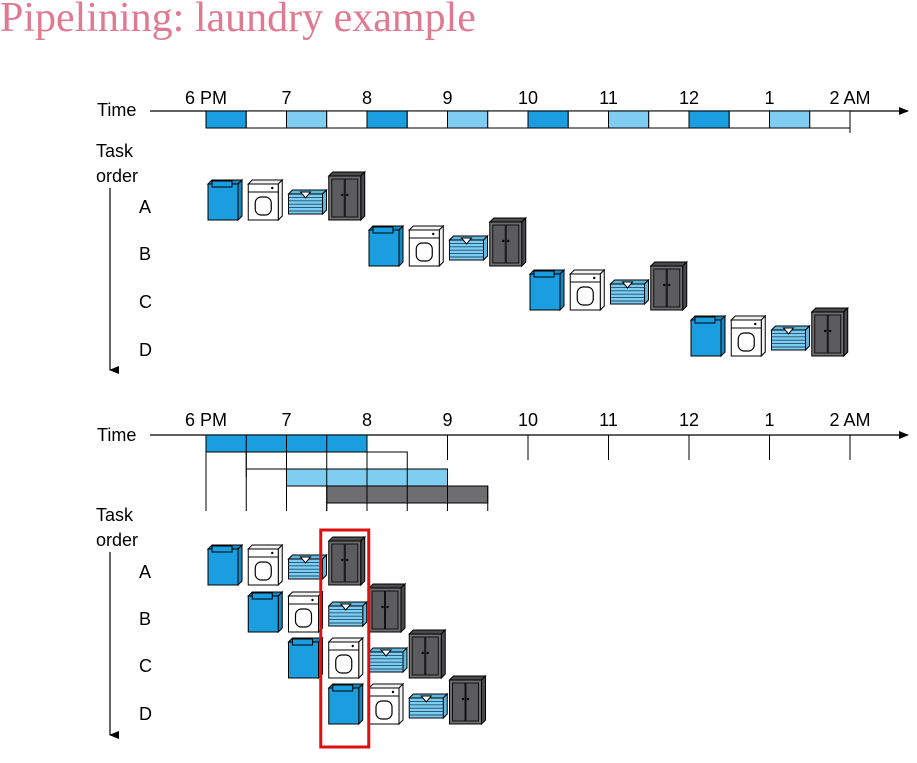 The width and height of the screenshot is (917, 763). I want to click on highlight-box, so click(345, 638).